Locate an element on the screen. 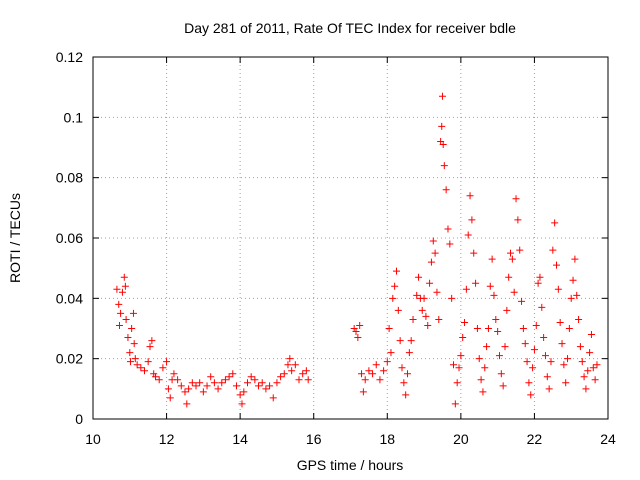 This screenshot has height=480, width=640. x-axis-label: GPS time / hours is located at coordinates (350, 465).